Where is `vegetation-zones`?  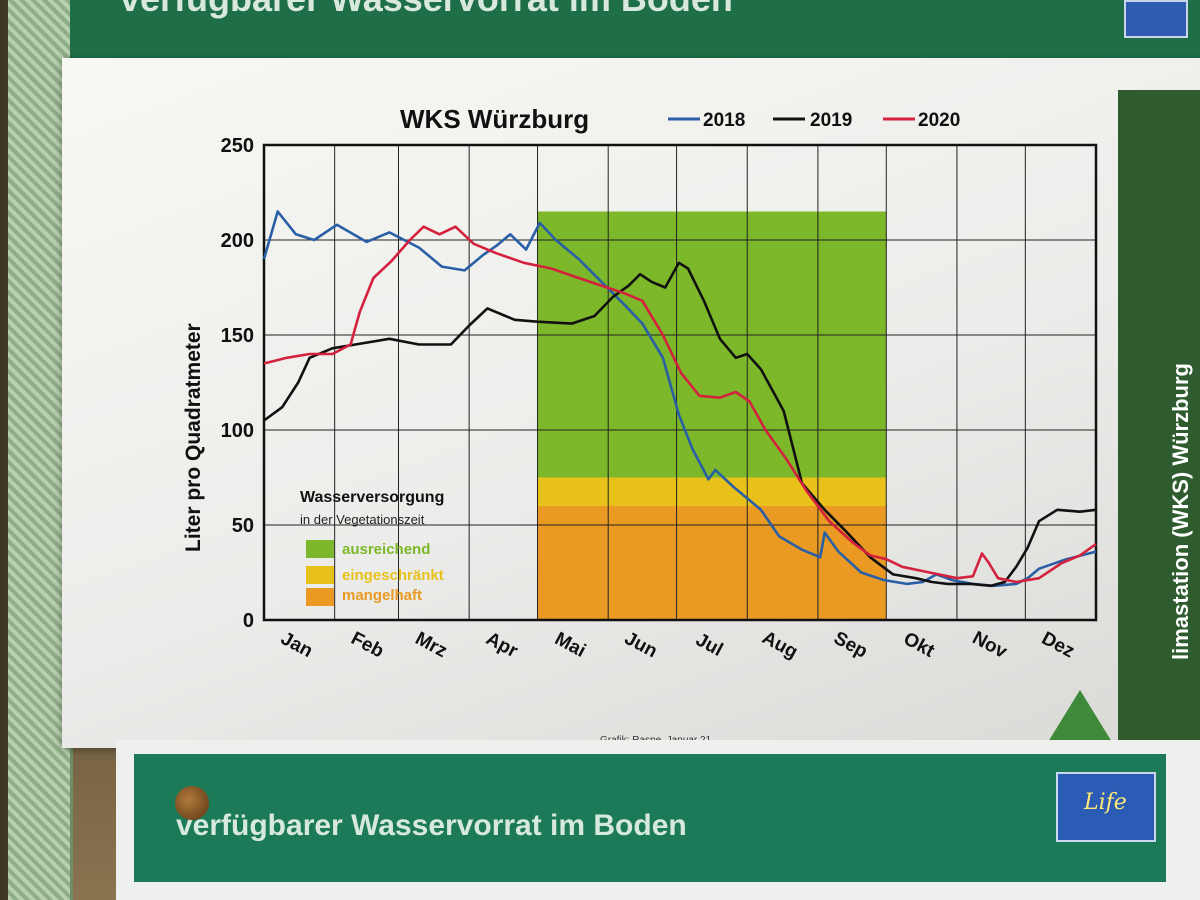
vegetation-zones is located at coordinates (712, 415).